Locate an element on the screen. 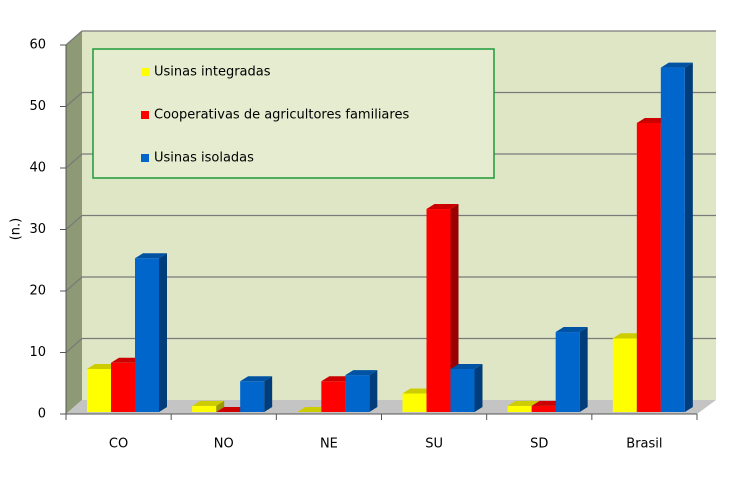  y-tick-label: 20 is located at coordinates (37, 291).